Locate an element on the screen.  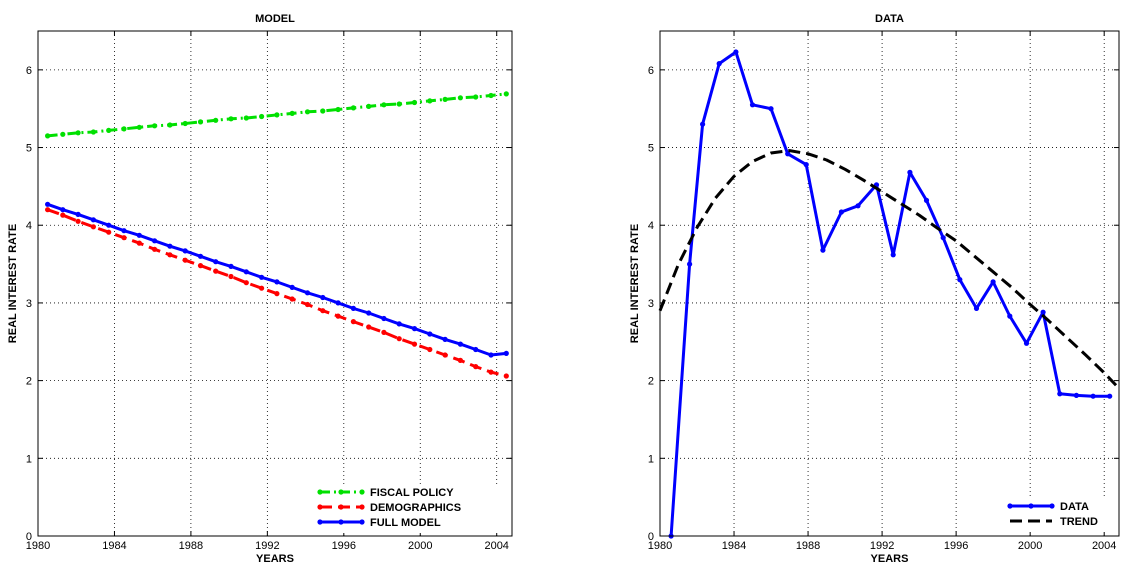
y-tick-label: 3 is located at coordinates (651, 304).